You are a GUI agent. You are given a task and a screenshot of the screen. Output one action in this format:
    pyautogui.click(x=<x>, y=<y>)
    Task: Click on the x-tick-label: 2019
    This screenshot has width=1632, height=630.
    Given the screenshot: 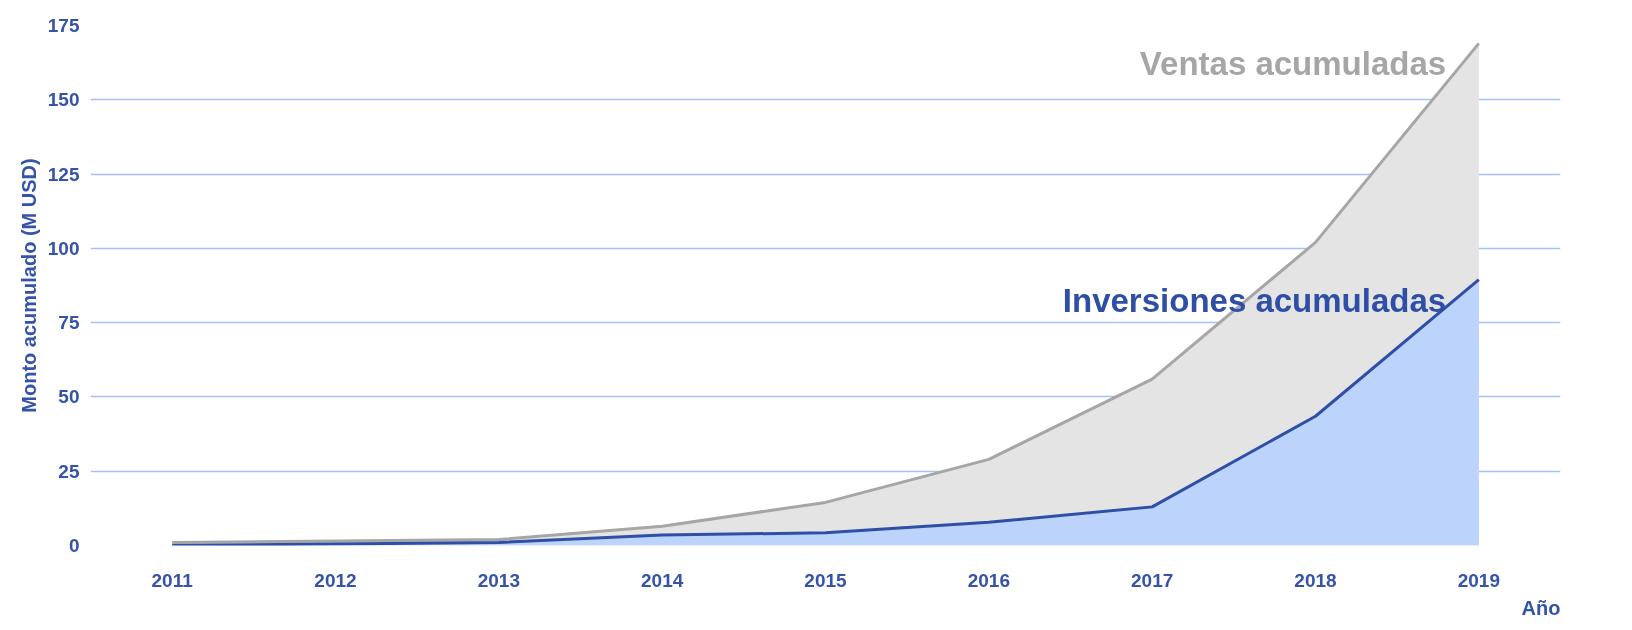 What is the action you would take?
    pyautogui.click(x=1478, y=580)
    